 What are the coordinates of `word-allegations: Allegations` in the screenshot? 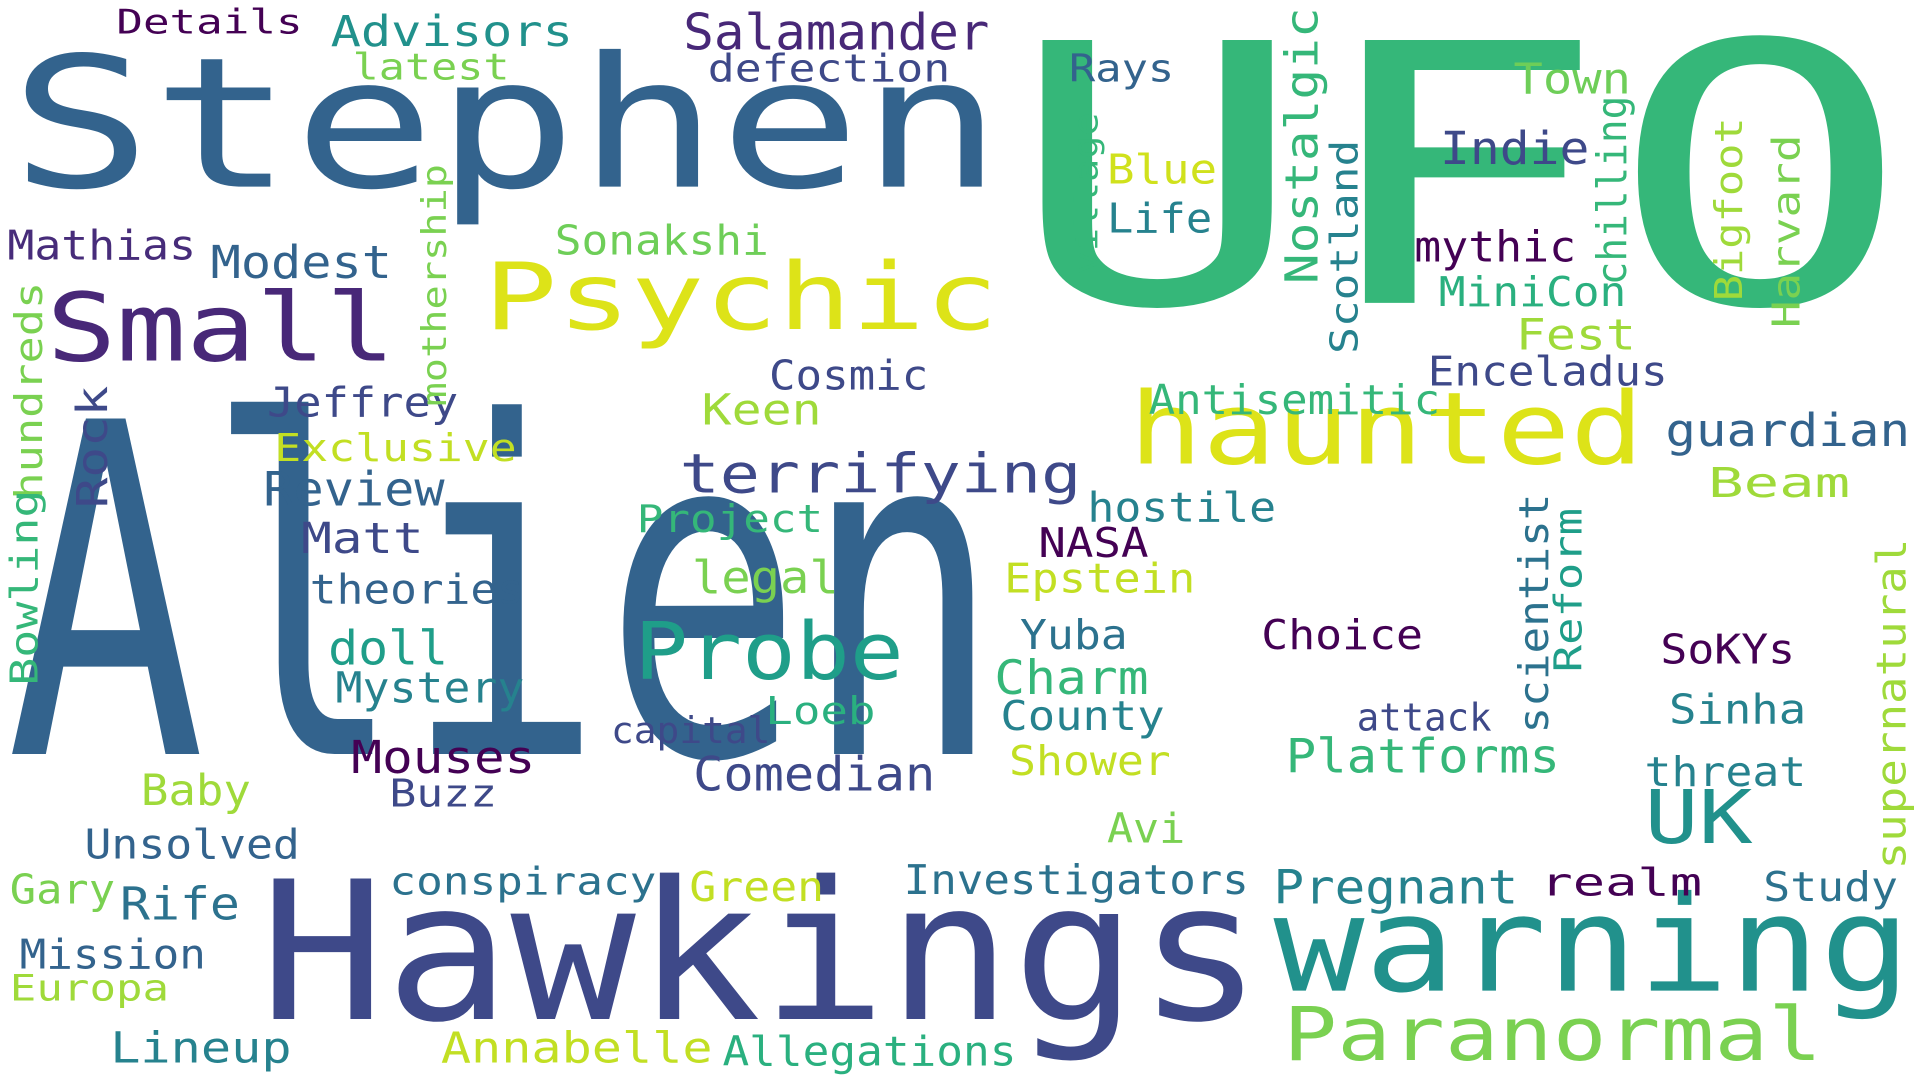 It's located at (869, 1051).